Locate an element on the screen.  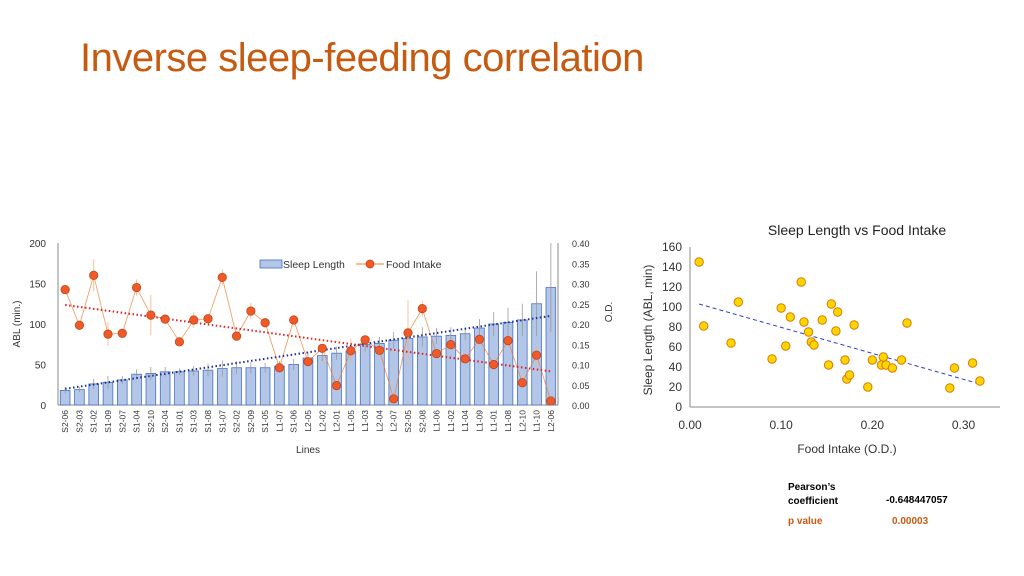
category-label: L1-07 is located at coordinates (279, 421).